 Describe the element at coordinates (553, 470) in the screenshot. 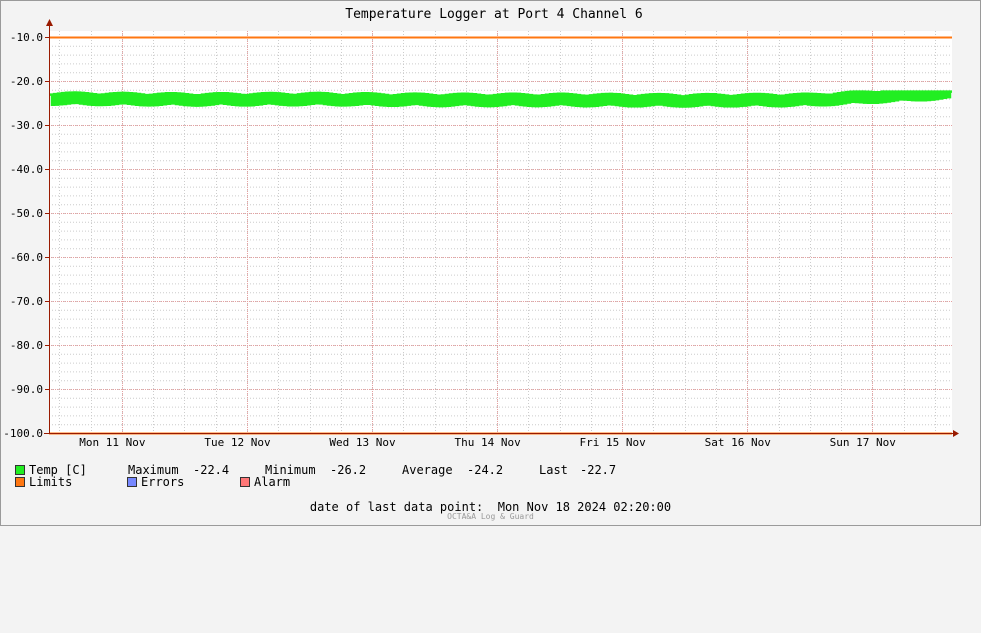

I see `legend-last-label: Last` at that location.